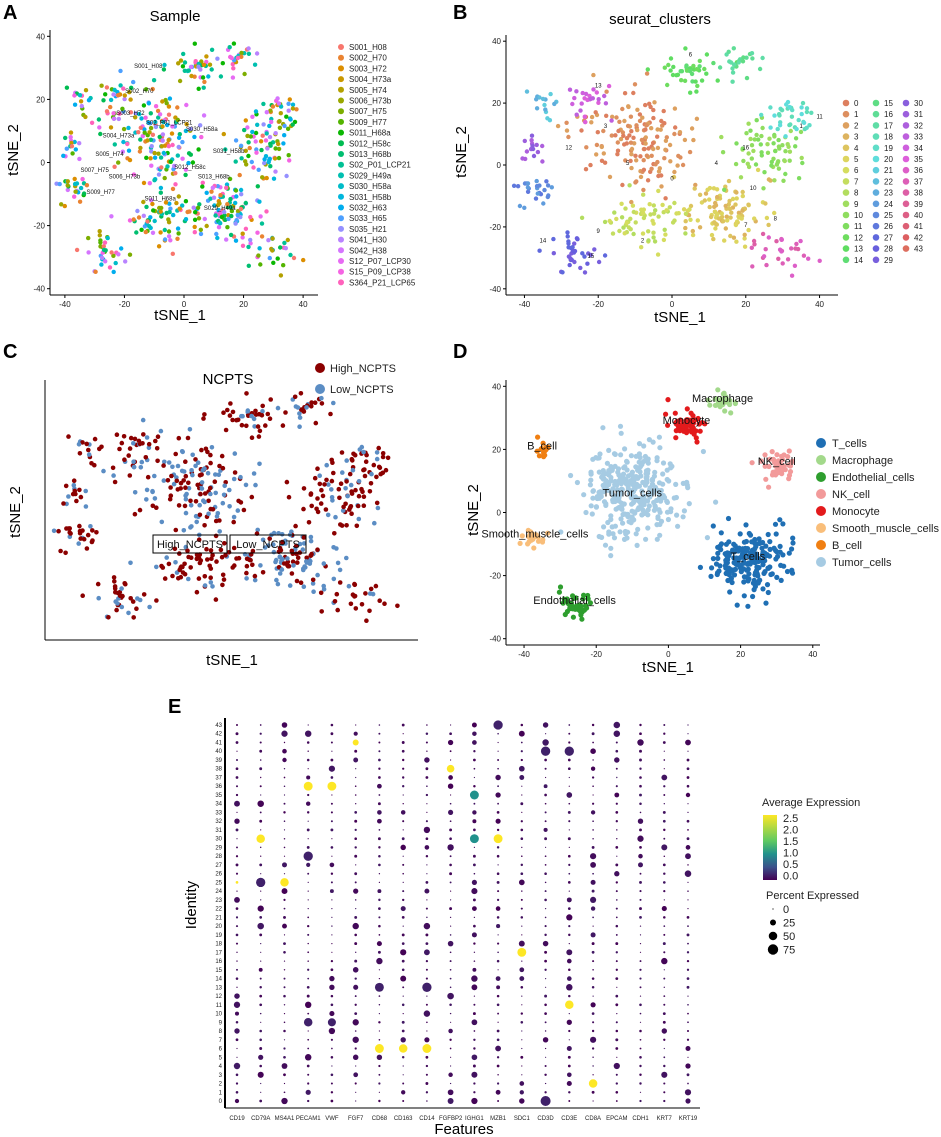  Describe the element at coordinates (303, 304) in the screenshot. I see `x-tick-label: 40` at that location.